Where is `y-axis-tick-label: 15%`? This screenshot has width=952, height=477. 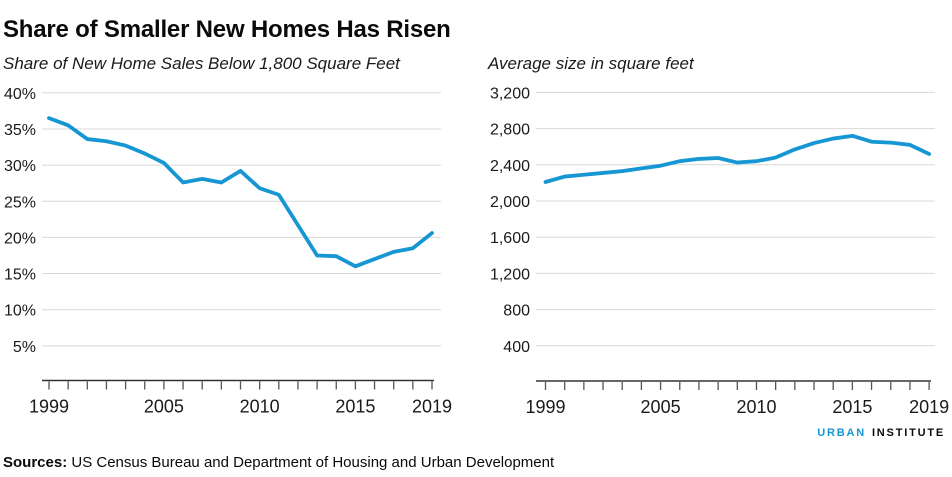
y-axis-tick-label: 15% is located at coordinates (20, 275).